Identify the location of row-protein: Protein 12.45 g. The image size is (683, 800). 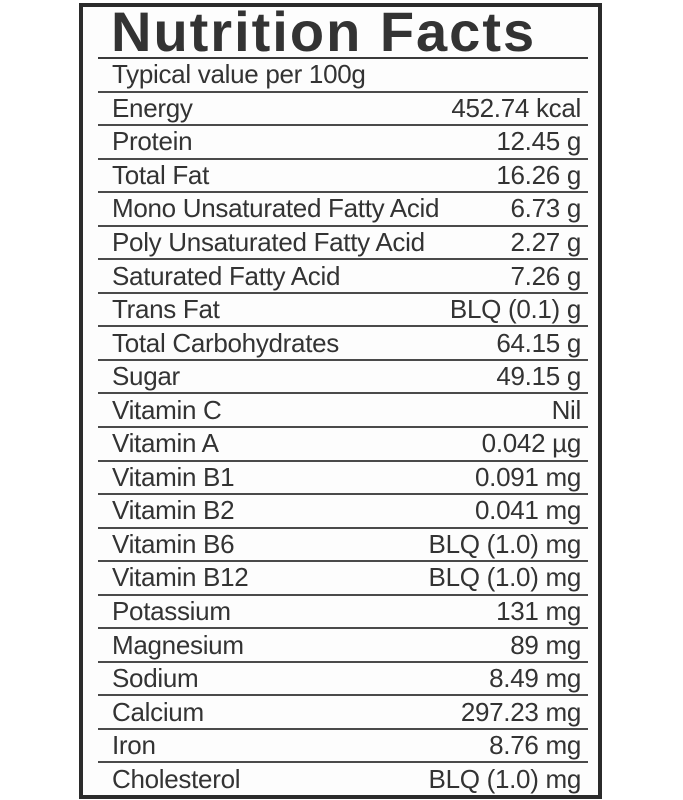
(343, 143).